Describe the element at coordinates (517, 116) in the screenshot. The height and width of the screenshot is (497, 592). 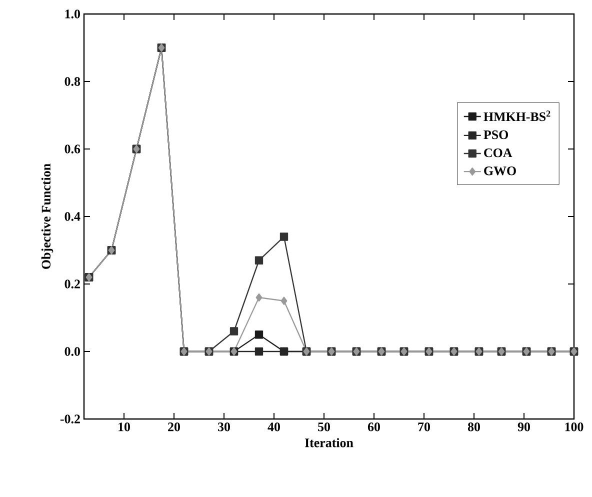
I see `legend-label: HMKH-BS$^{2}$` at that location.